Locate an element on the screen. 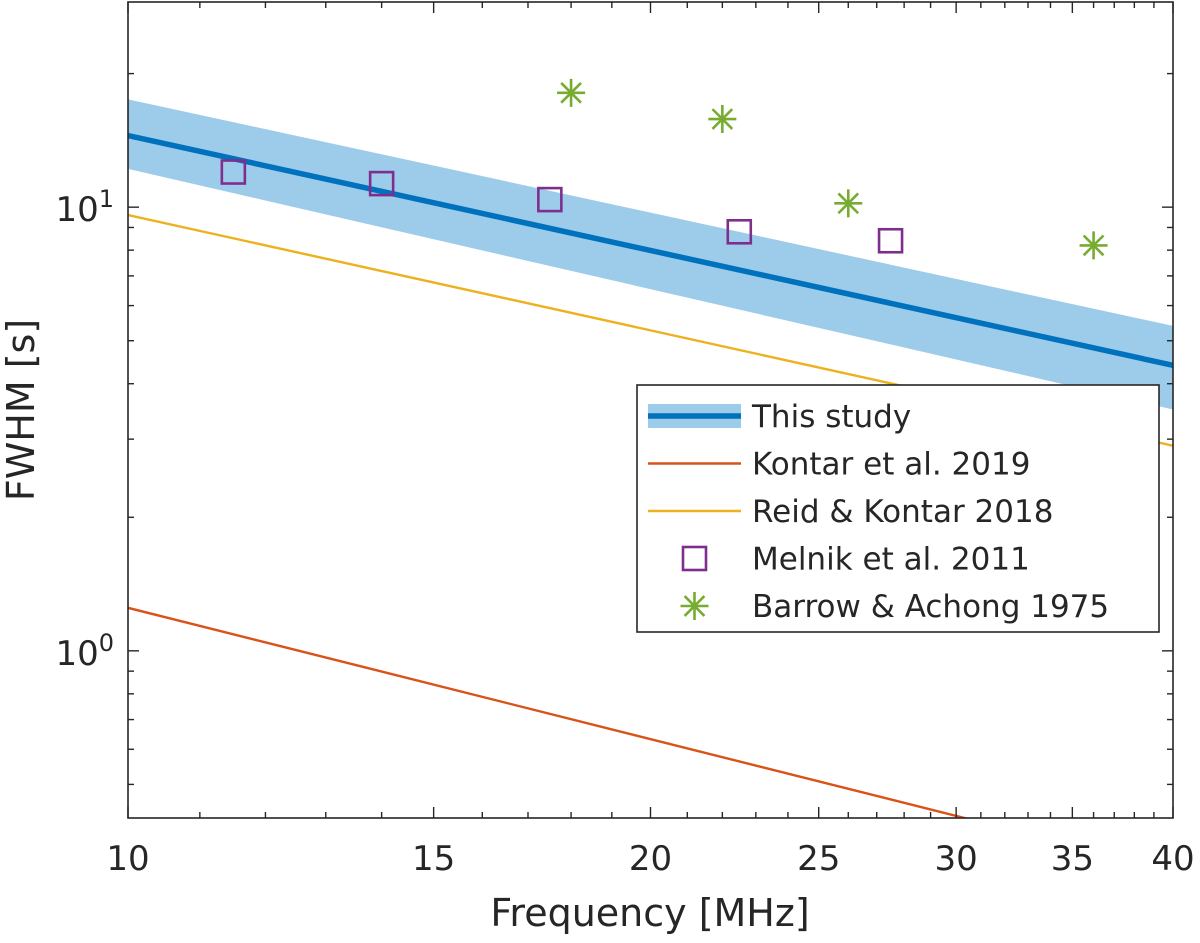 The image size is (1200, 943). legend-label-reid-kontar-2018: Reid & Kontar 2018 is located at coordinates (902, 512).